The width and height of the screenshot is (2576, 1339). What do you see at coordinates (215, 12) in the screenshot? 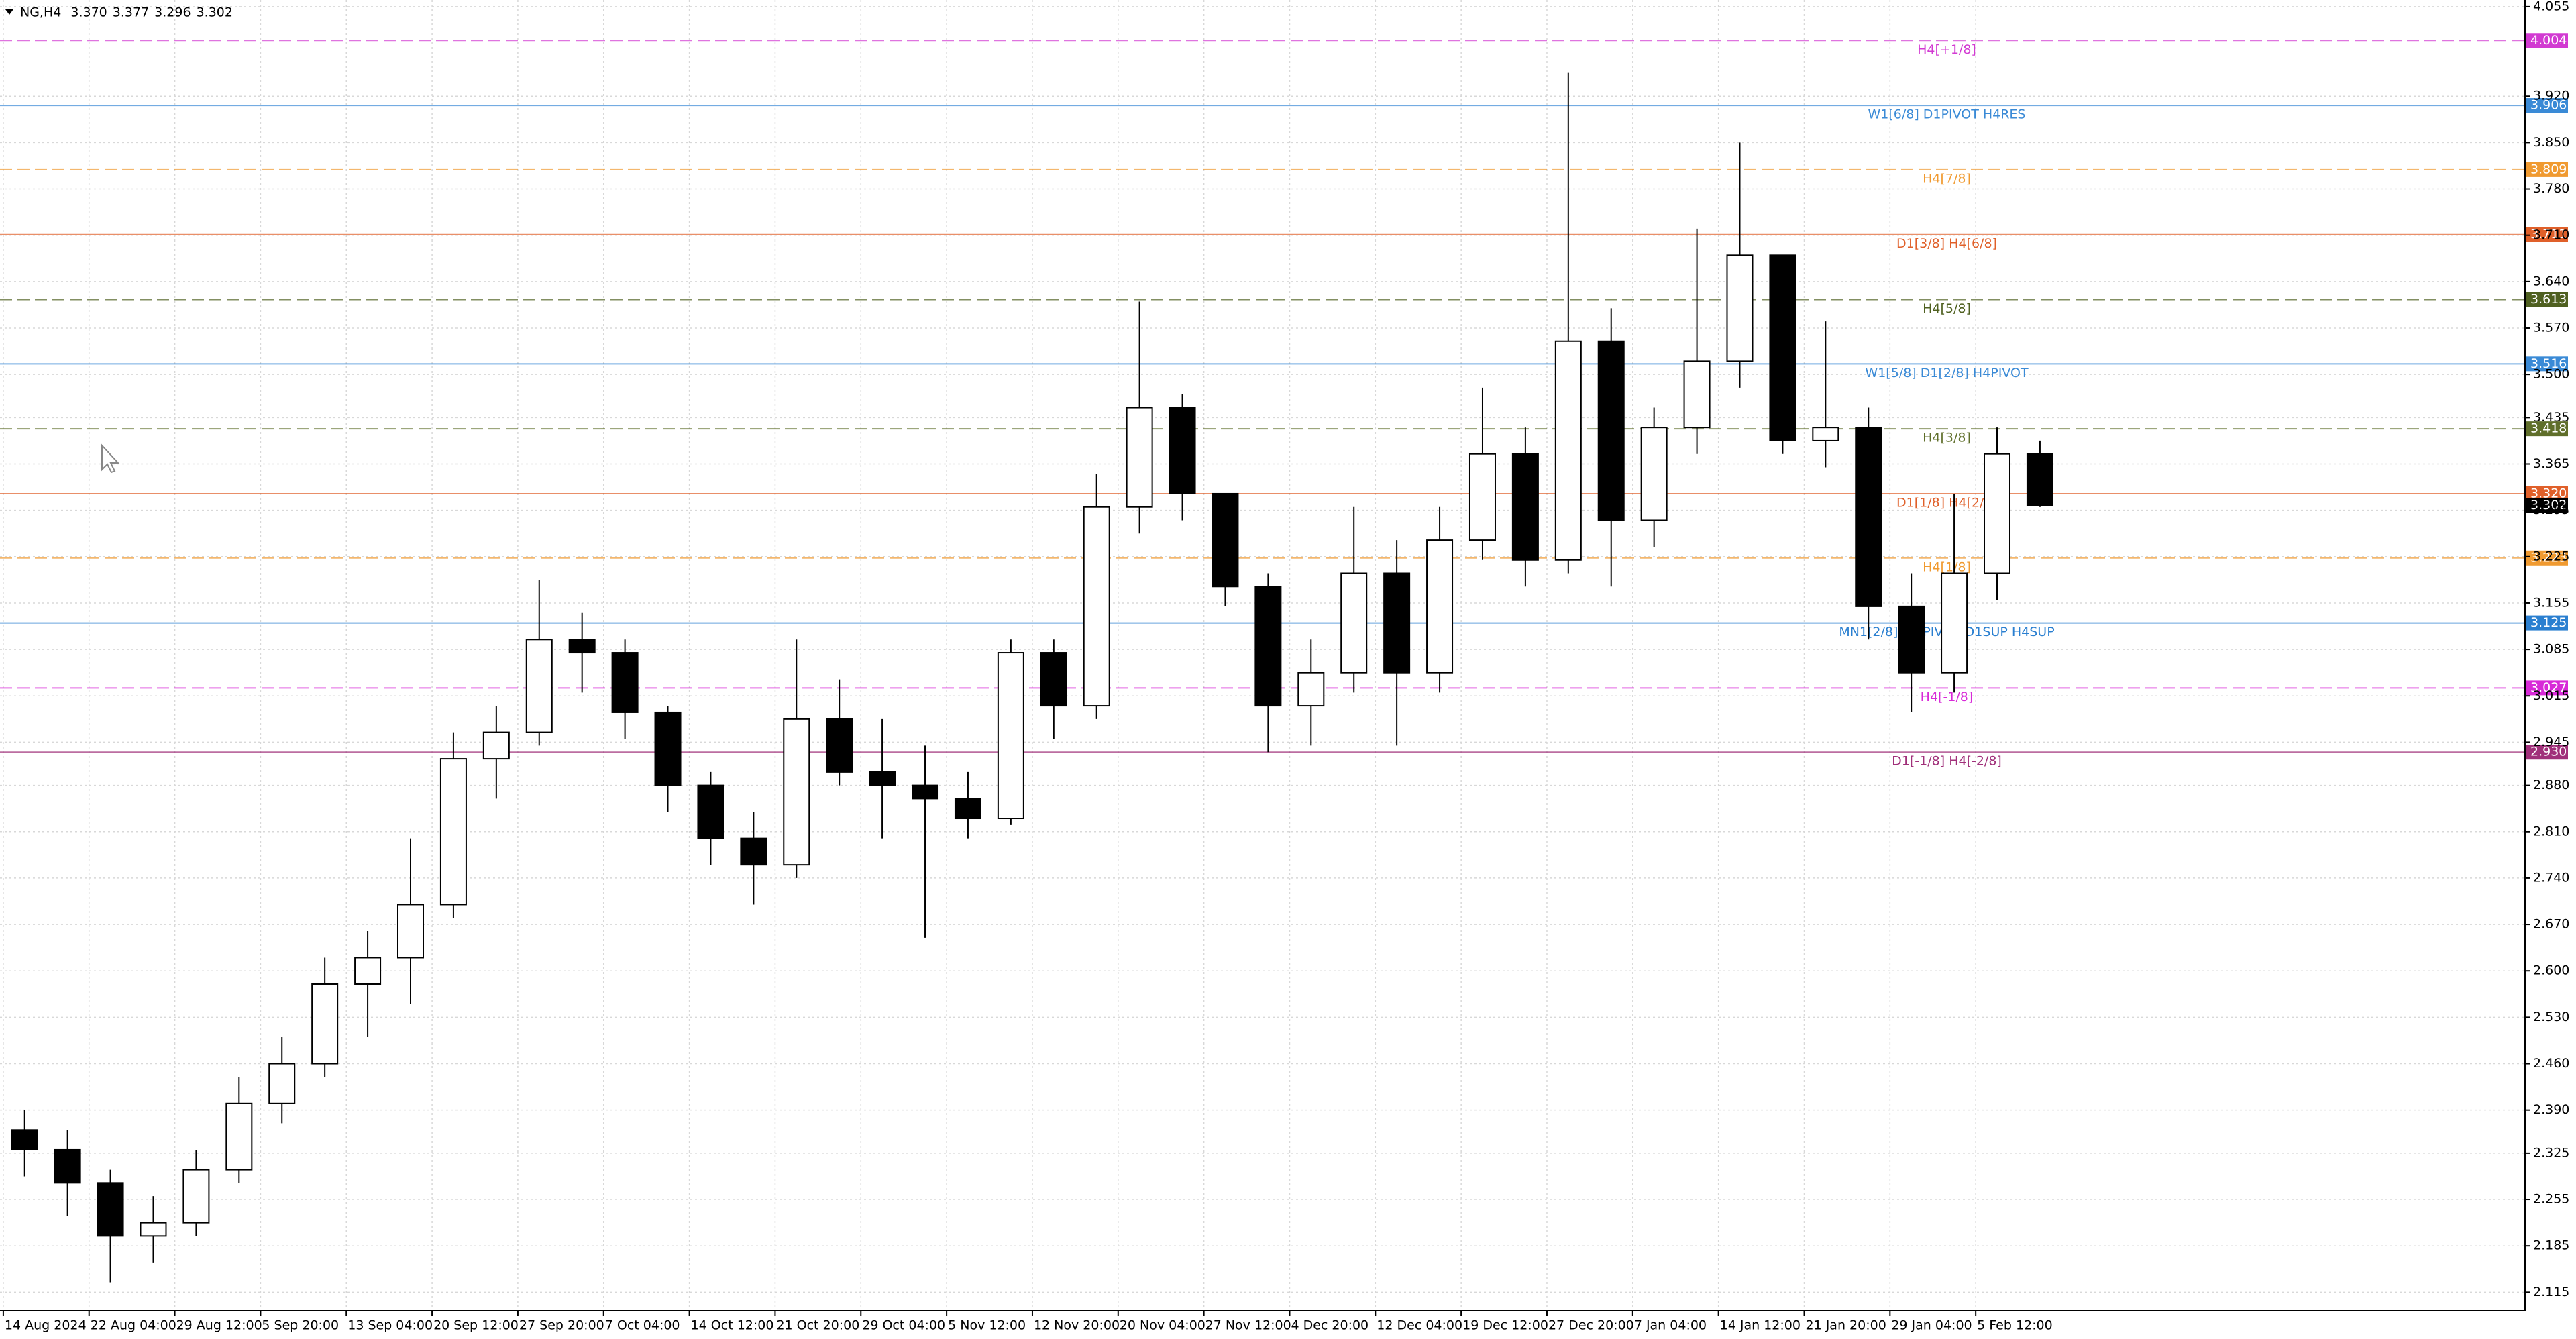
I see `header-value: 3.302` at bounding box center [215, 12].